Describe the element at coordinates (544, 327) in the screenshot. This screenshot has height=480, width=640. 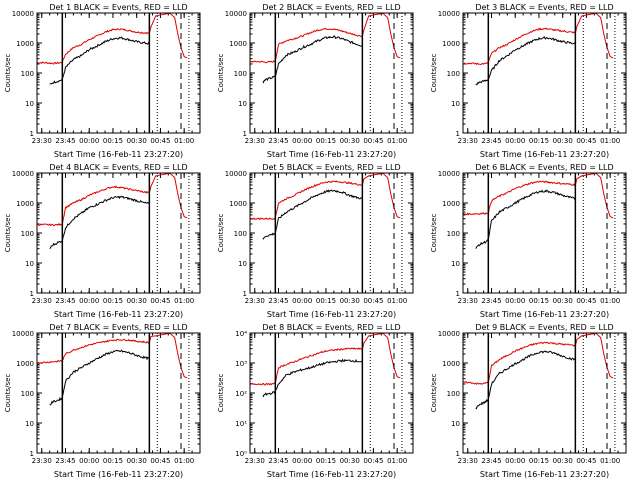
I see `panel-title: Det 9 BLACK = Events, RED = LLD` at that location.